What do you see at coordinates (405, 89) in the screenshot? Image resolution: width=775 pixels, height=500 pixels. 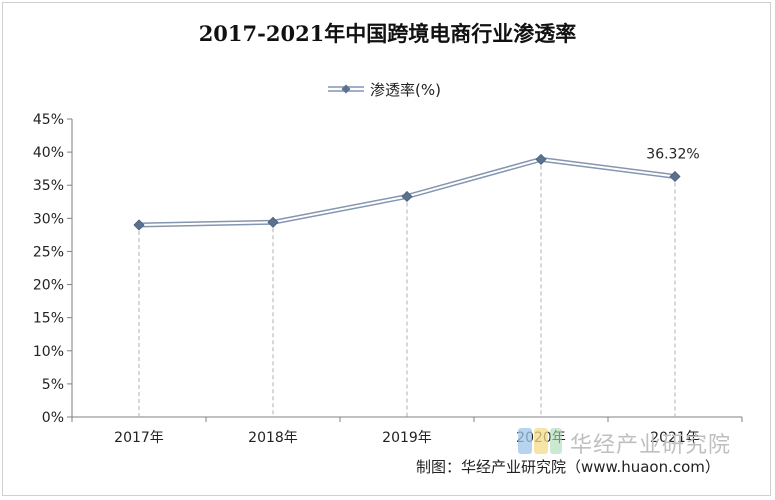 I see `legend-series-label: 渗透率(%)` at bounding box center [405, 89].